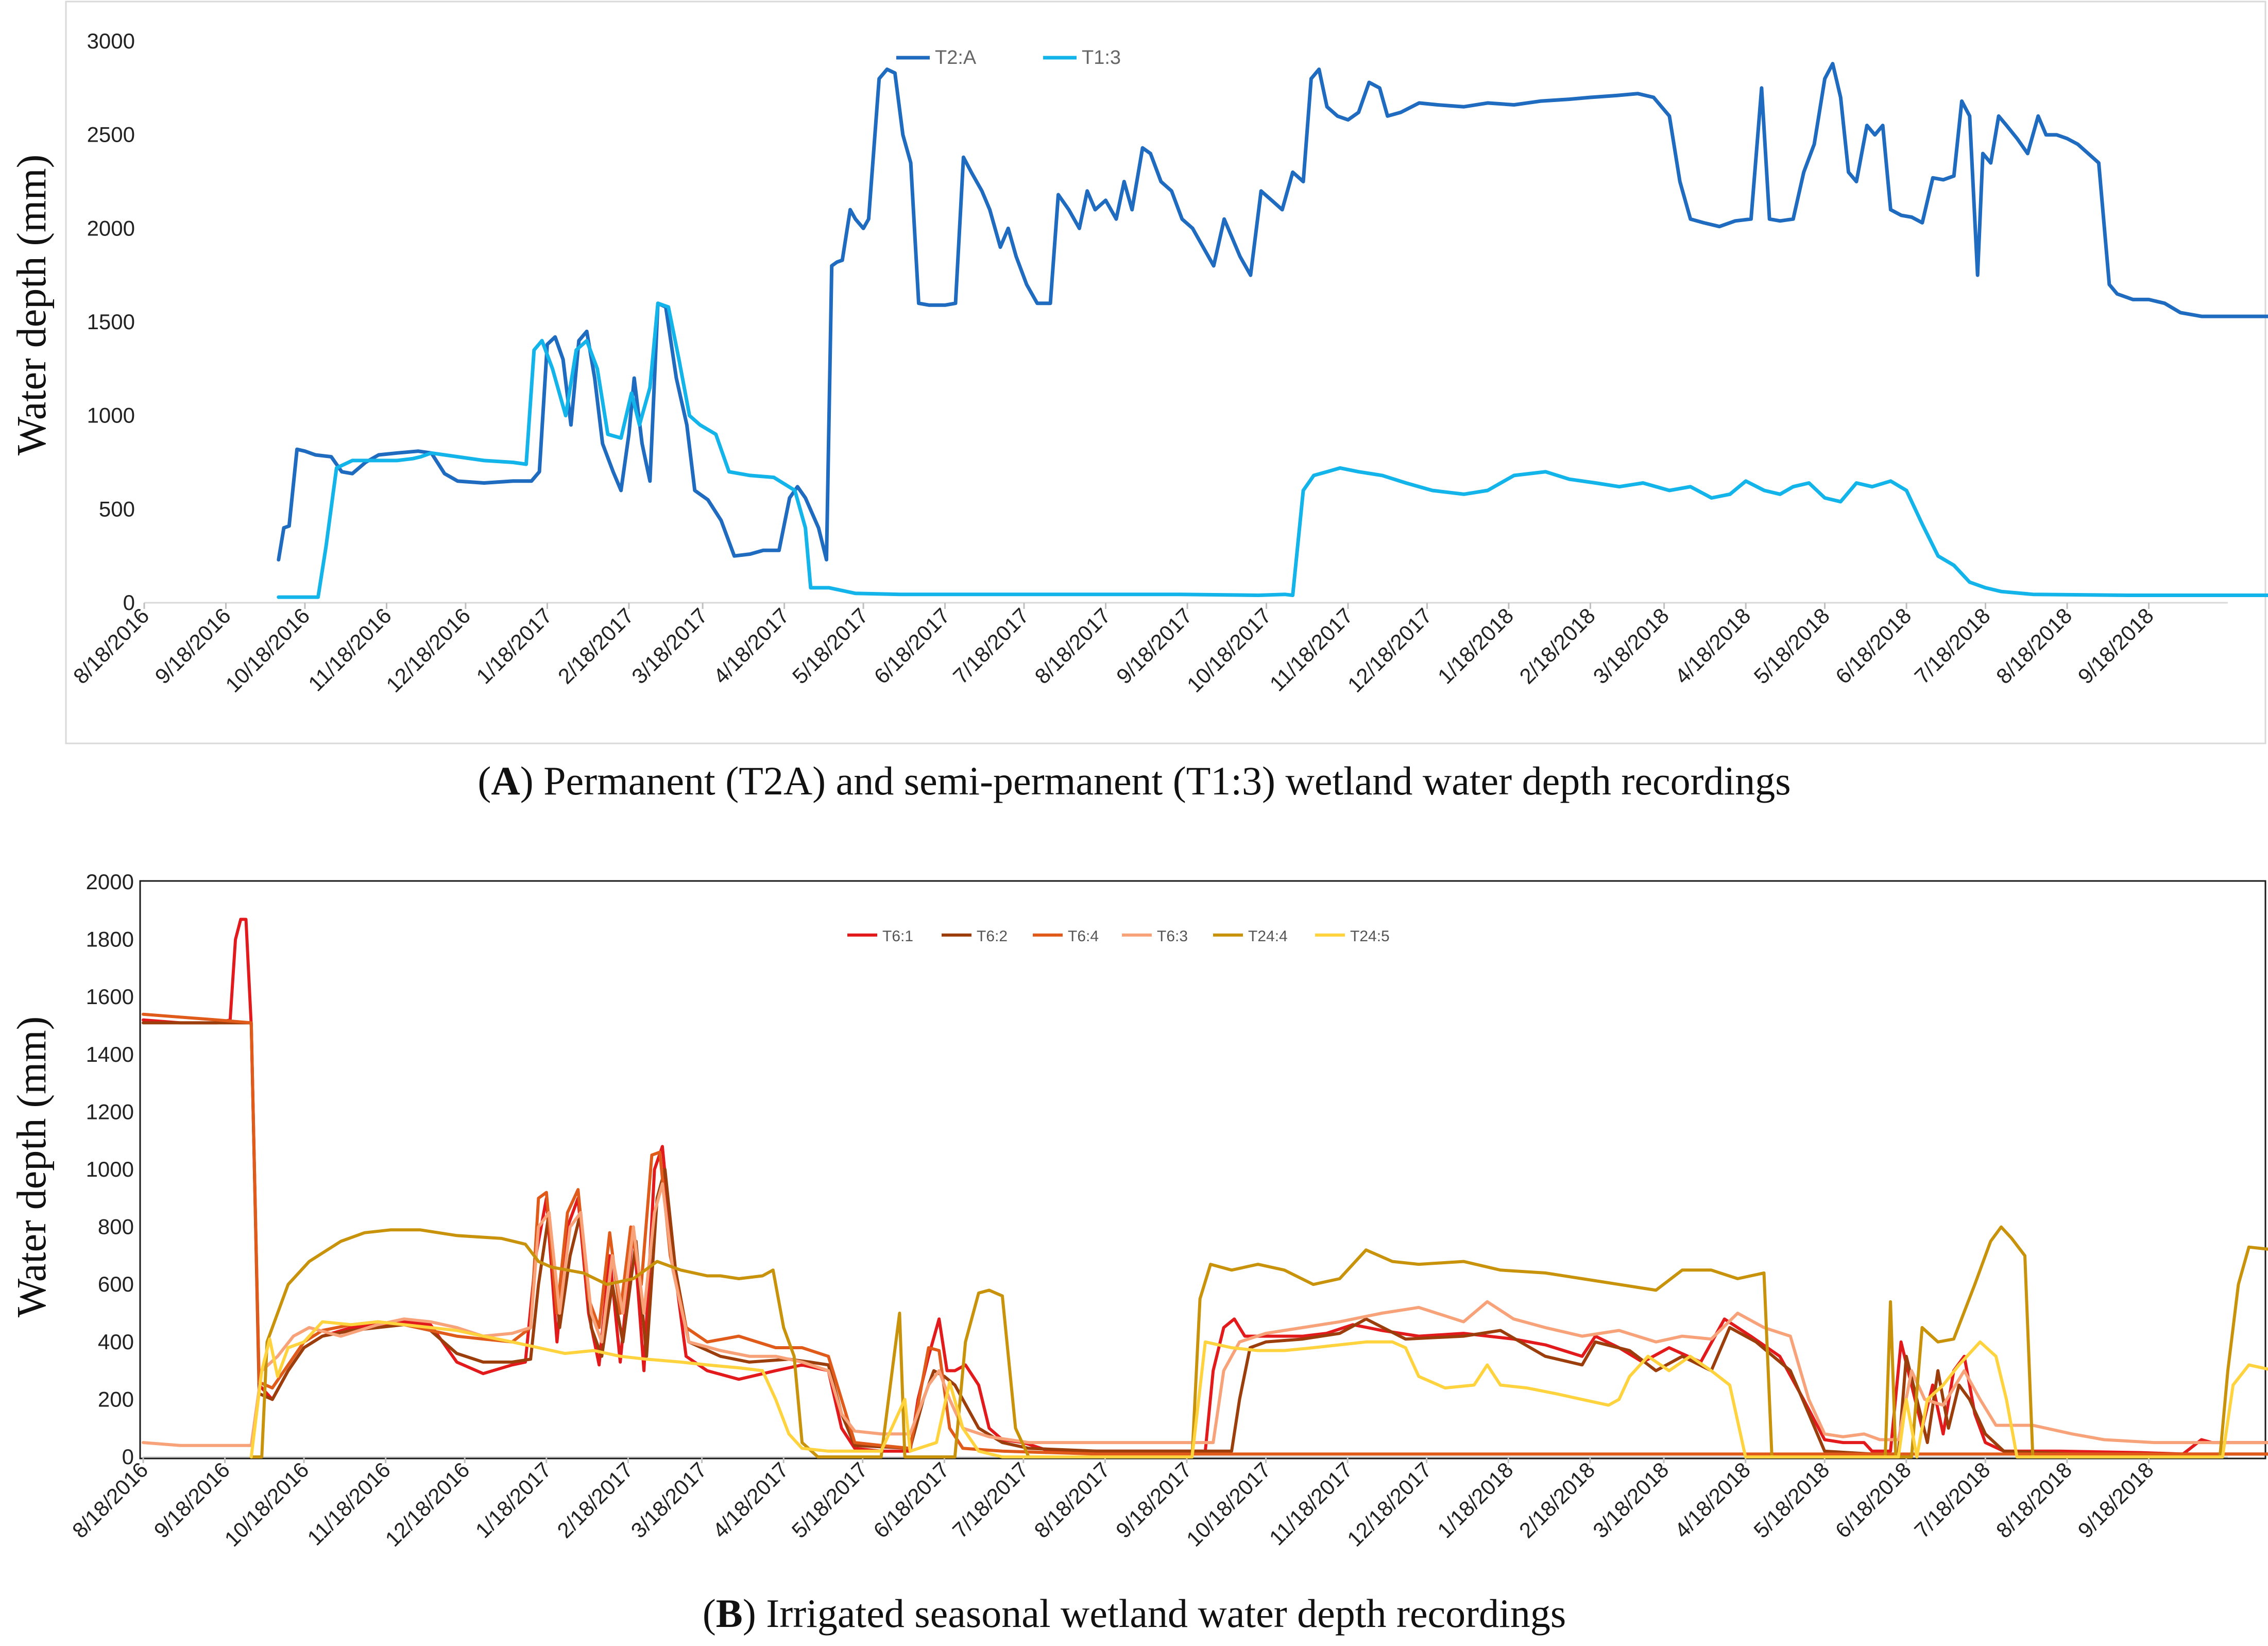  I want to click on panel-b-y-axis-title: Water depth (mm), so click(32, 1167).